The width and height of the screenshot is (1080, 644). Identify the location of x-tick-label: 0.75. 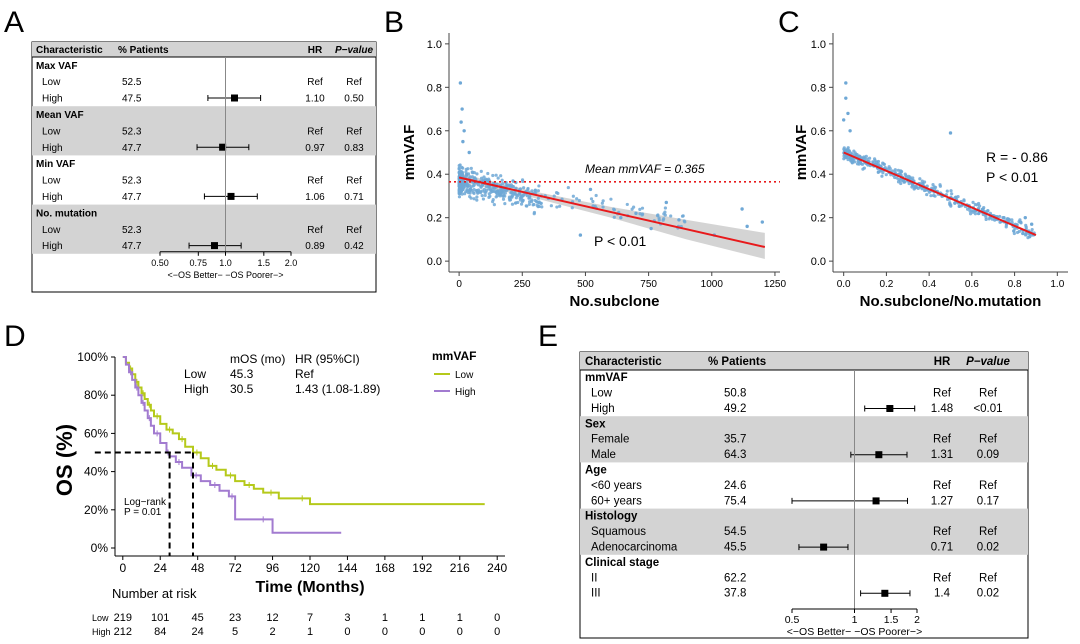
(199, 263).